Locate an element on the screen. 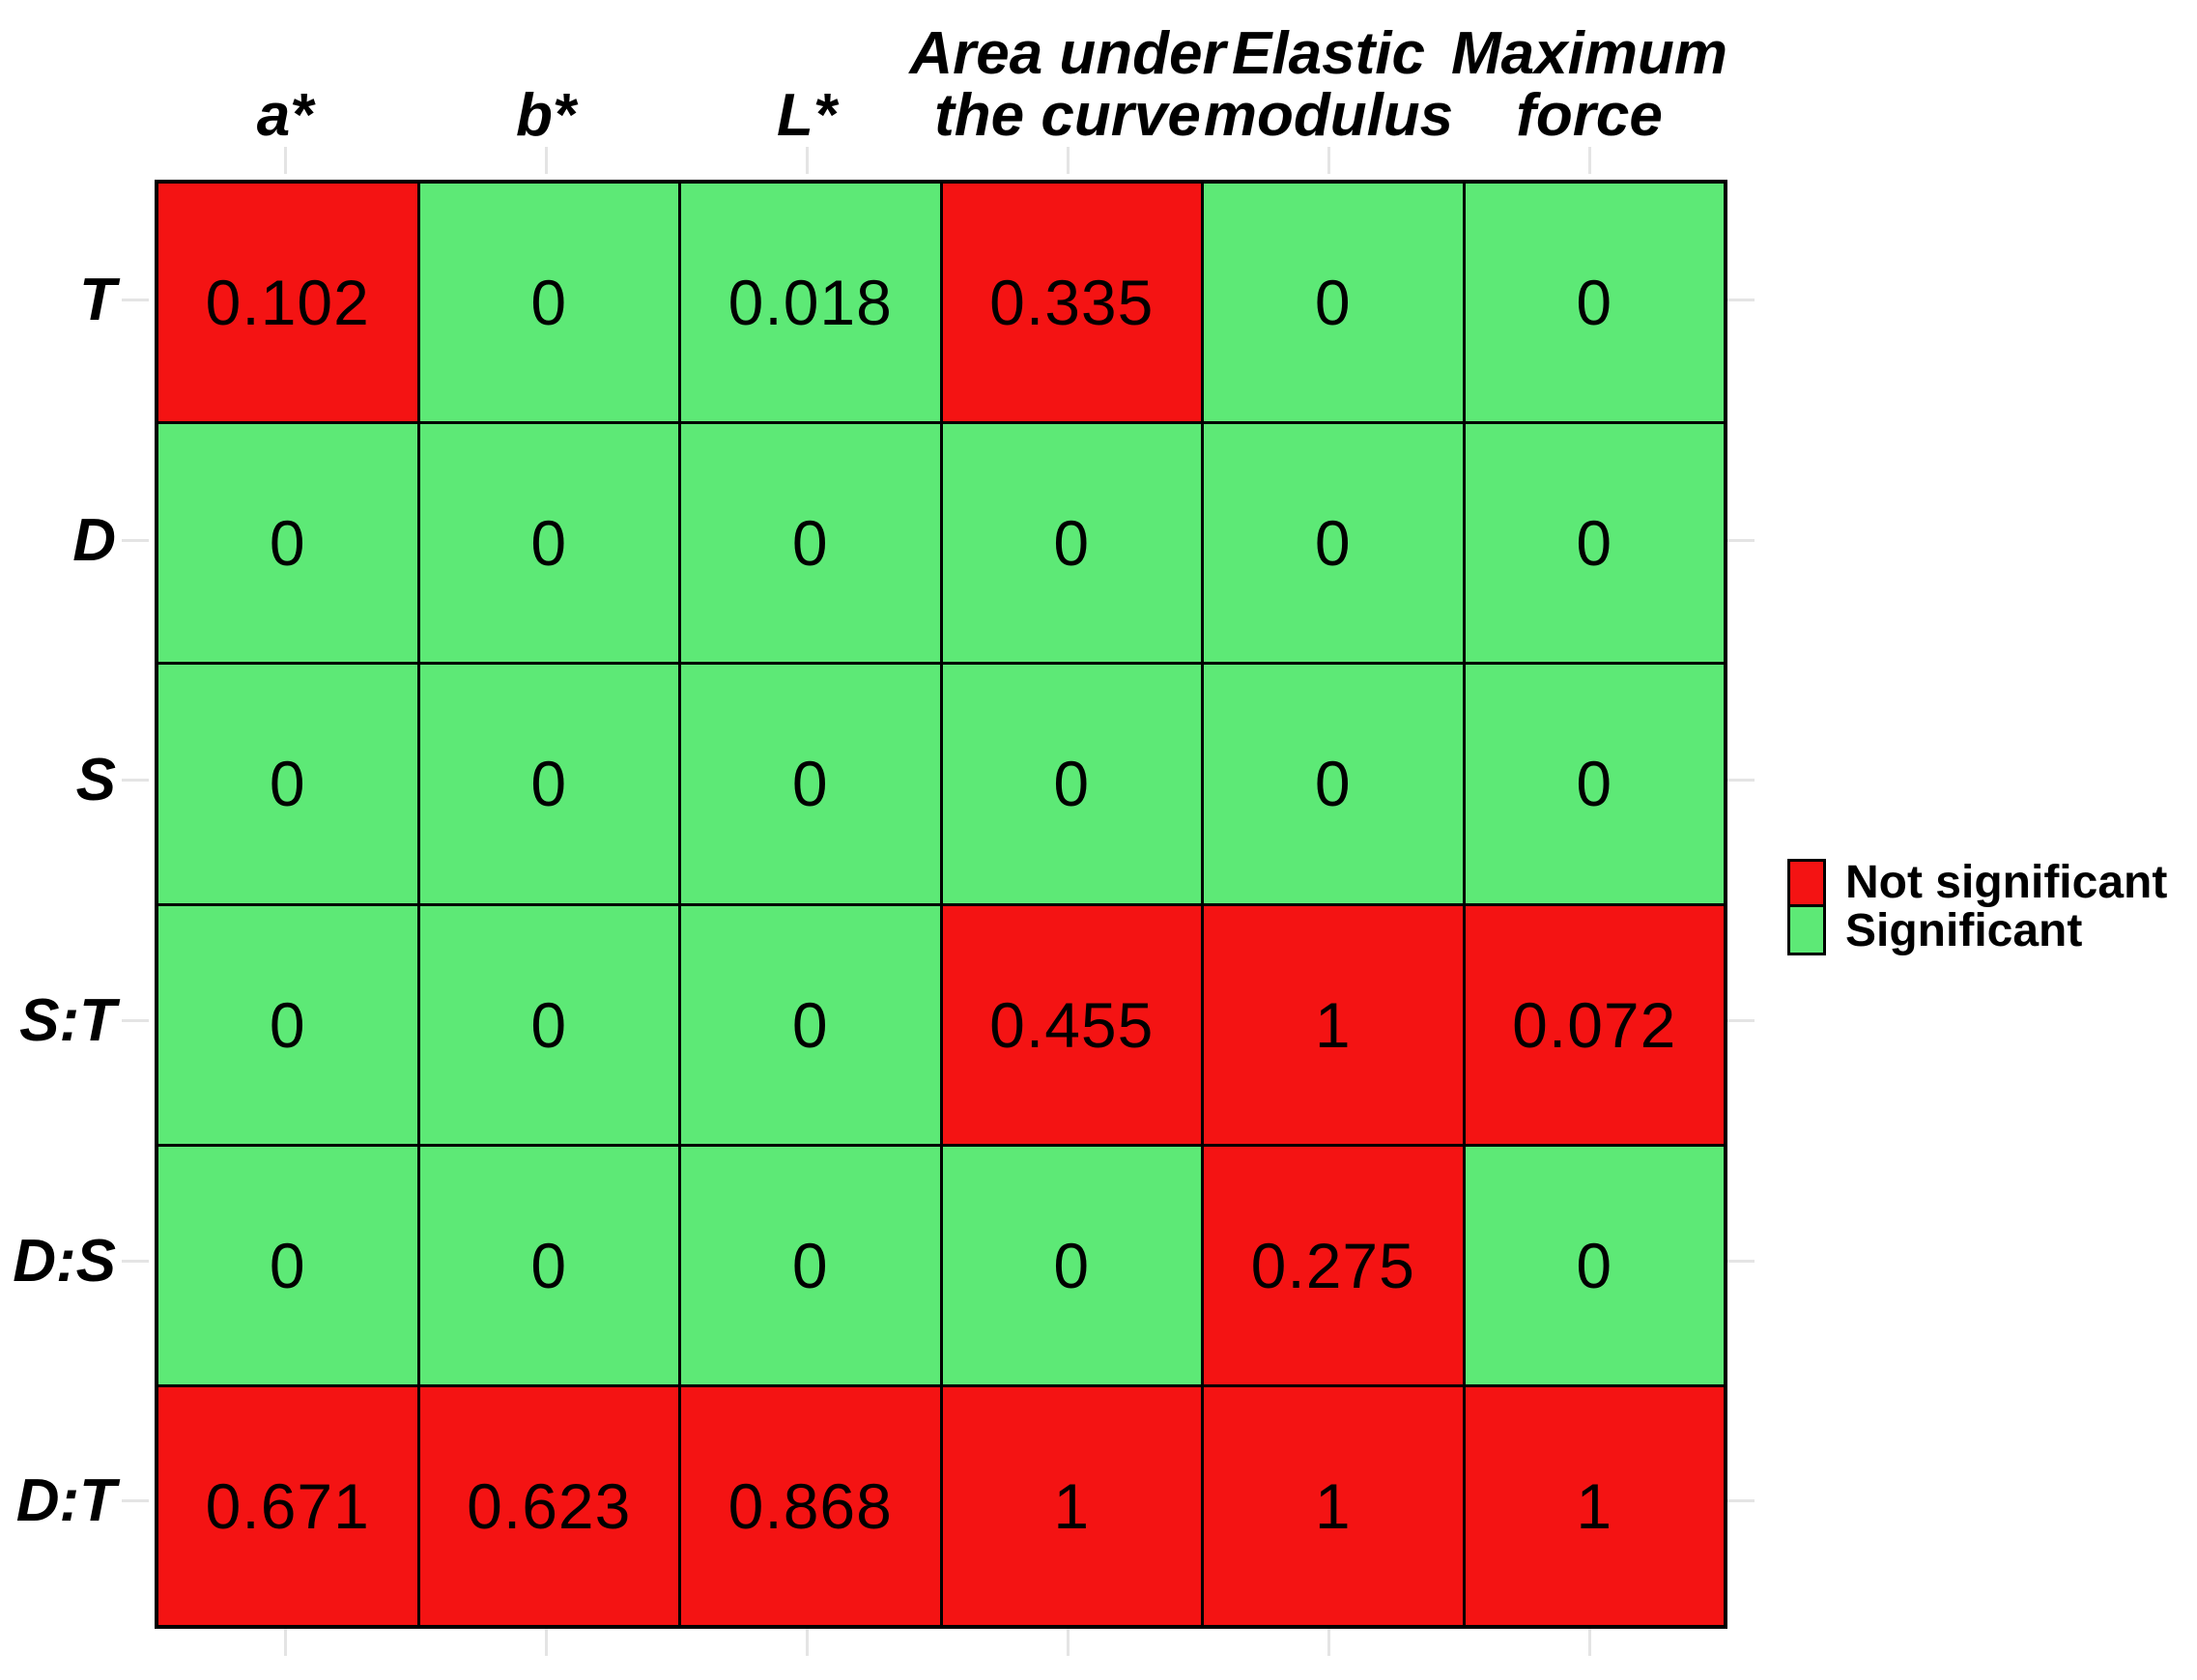 This screenshot has width=2197, height=1680. column-header: Area under the curve is located at coordinates (1067, 83).